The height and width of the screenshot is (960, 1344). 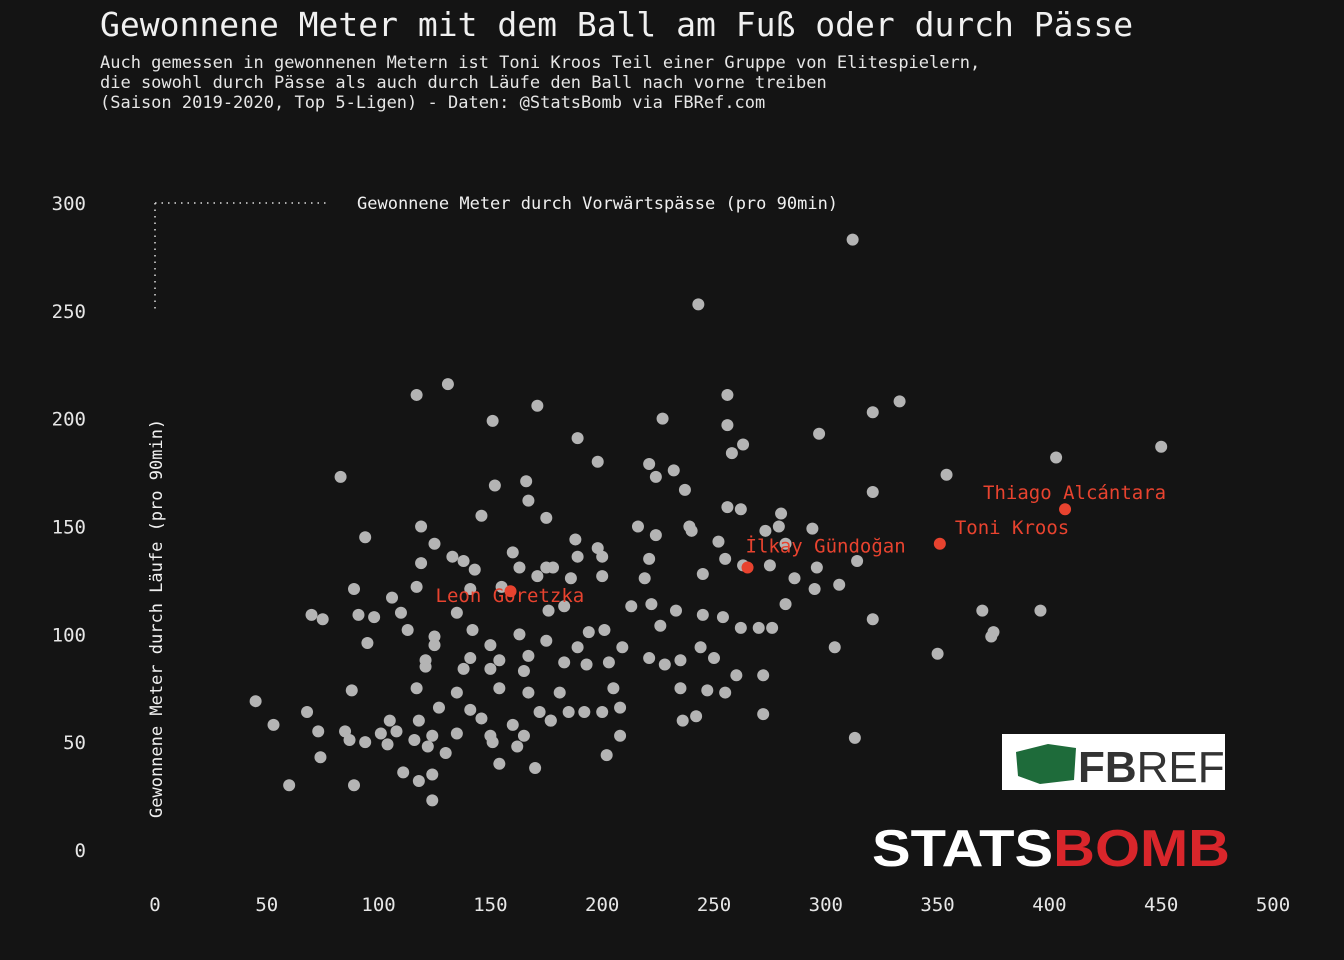 I want to click on statsbomb-logo-part: STATS, so click(x=962, y=849).